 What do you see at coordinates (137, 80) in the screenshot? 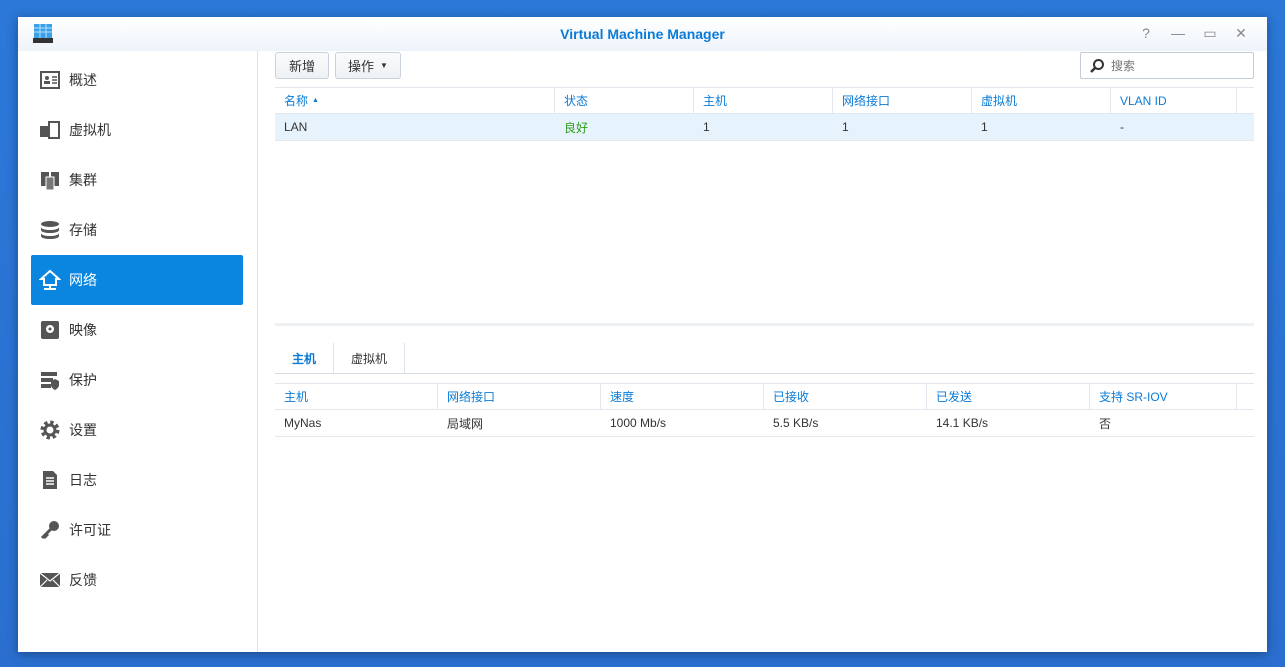
I see `sidebar-item-0: 概述` at bounding box center [137, 80].